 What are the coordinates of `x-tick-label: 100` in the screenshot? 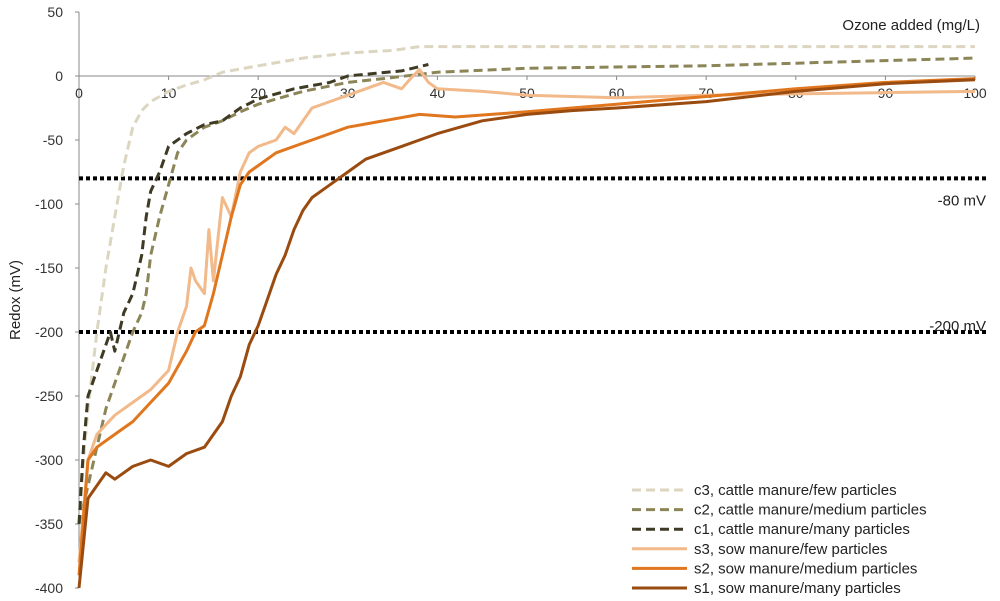 It's located at (975, 93).